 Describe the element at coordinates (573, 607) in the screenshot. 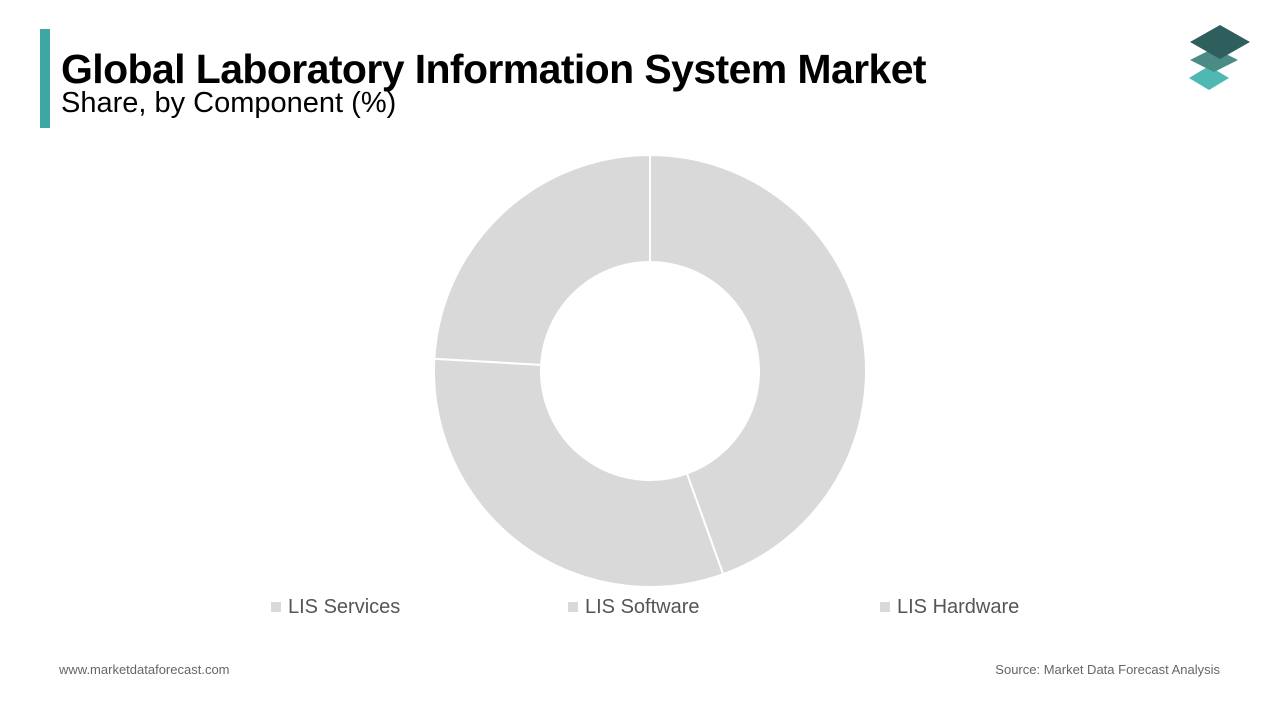

I see `legend-swatch-lis-software` at that location.